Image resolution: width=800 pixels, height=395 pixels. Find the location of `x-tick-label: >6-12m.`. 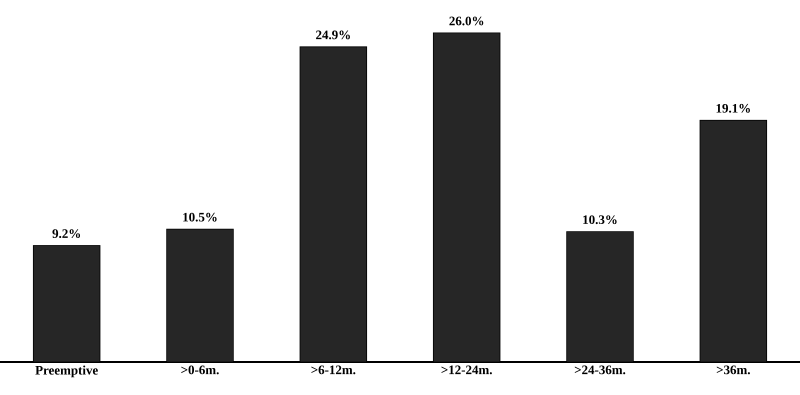

x-tick-label: >6-12m. is located at coordinates (333, 370).